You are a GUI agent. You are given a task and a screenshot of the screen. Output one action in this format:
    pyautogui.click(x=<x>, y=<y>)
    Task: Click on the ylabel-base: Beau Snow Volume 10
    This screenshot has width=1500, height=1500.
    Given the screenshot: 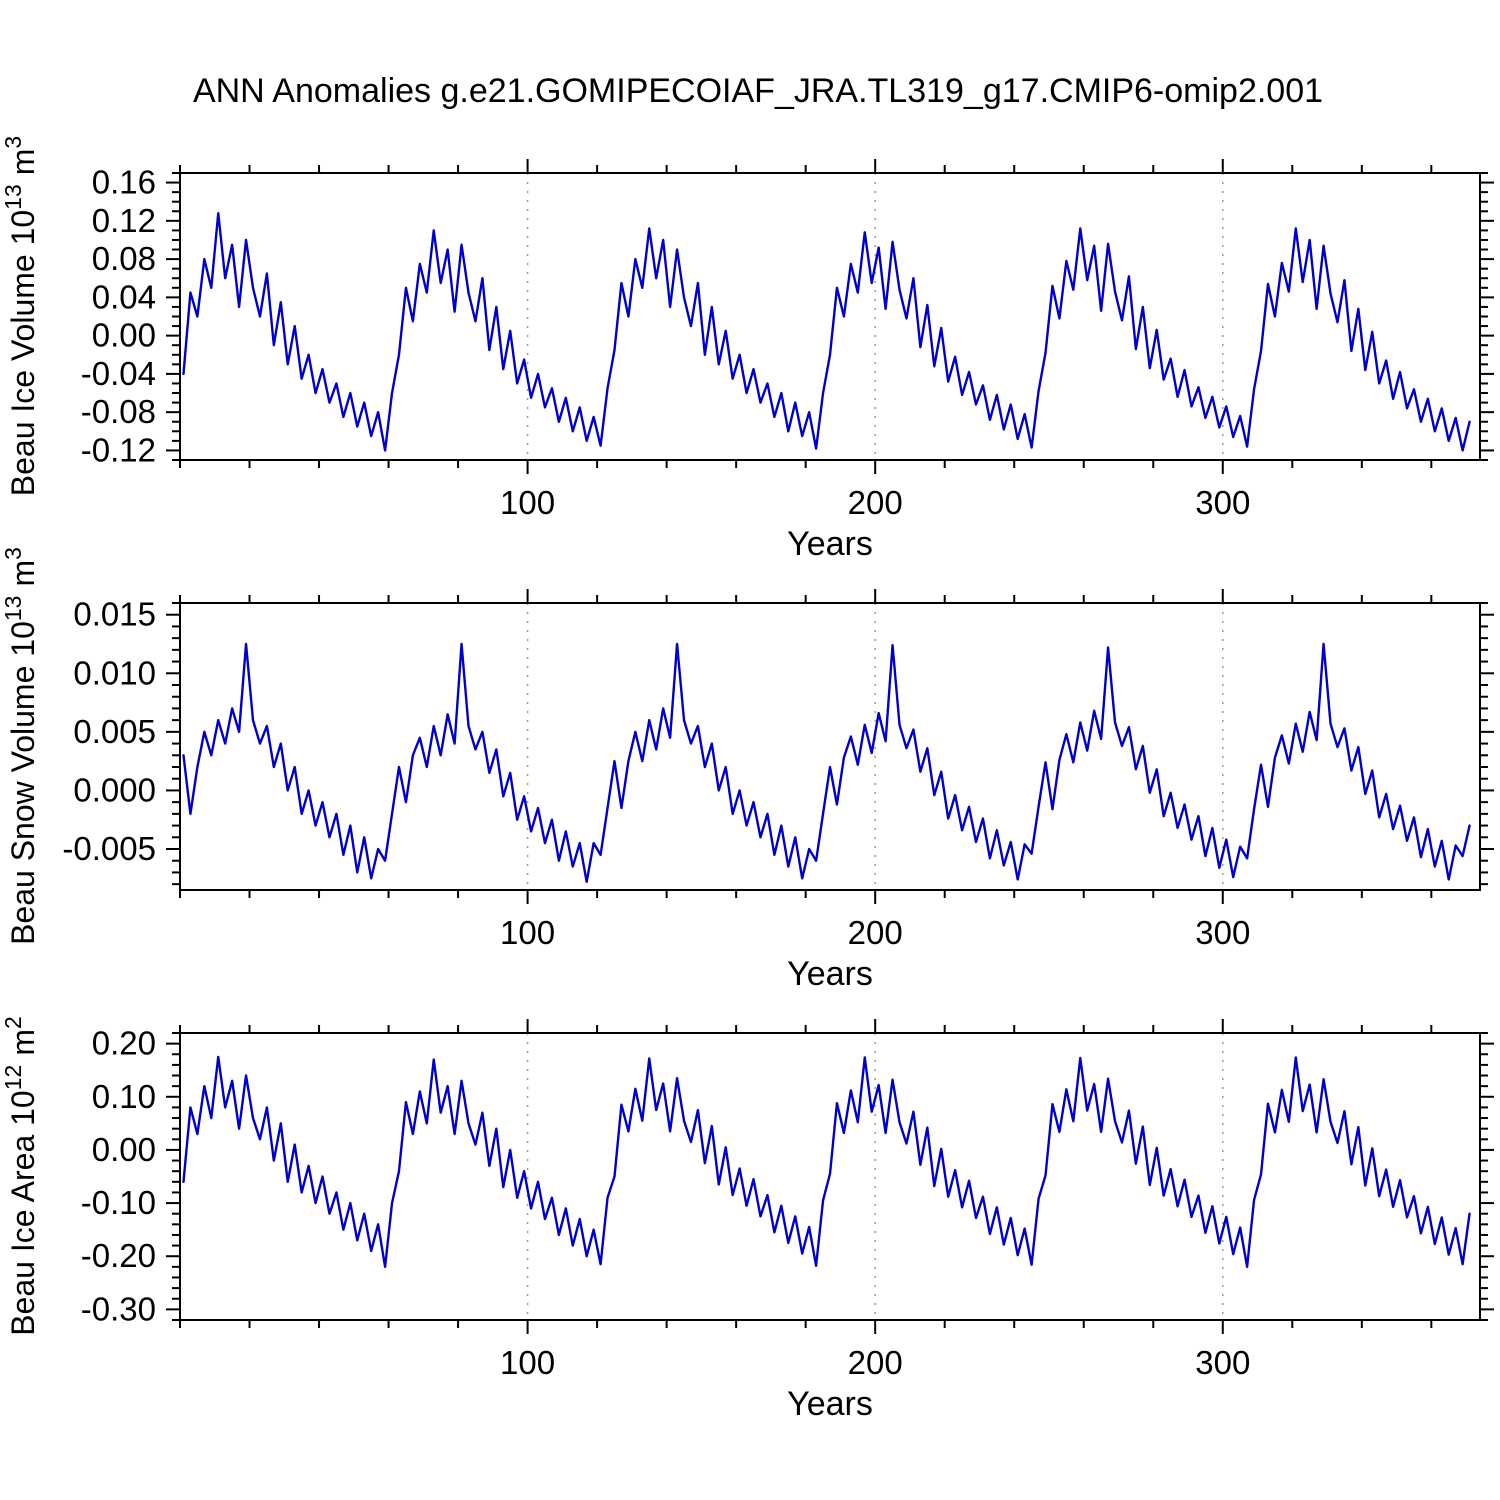 What is the action you would take?
    pyautogui.click(x=23, y=783)
    